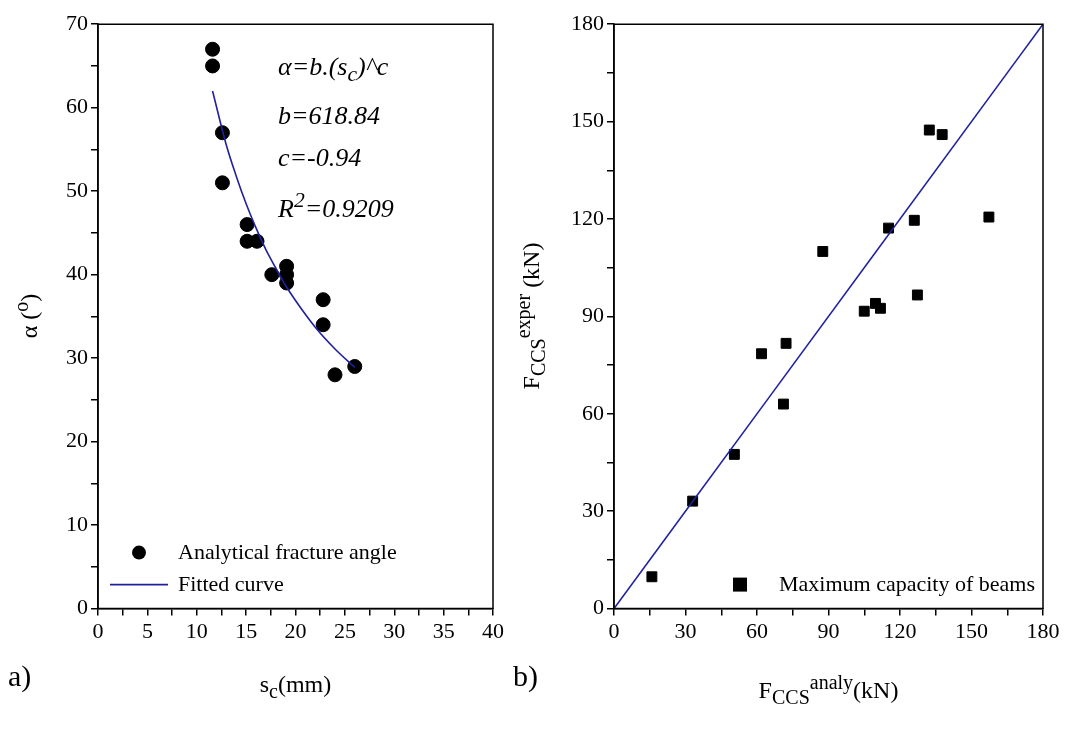 This screenshot has width=1075, height=729. Describe the element at coordinates (907, 584) in the screenshot. I see `legend-label: Maximum capacity of beams` at that location.